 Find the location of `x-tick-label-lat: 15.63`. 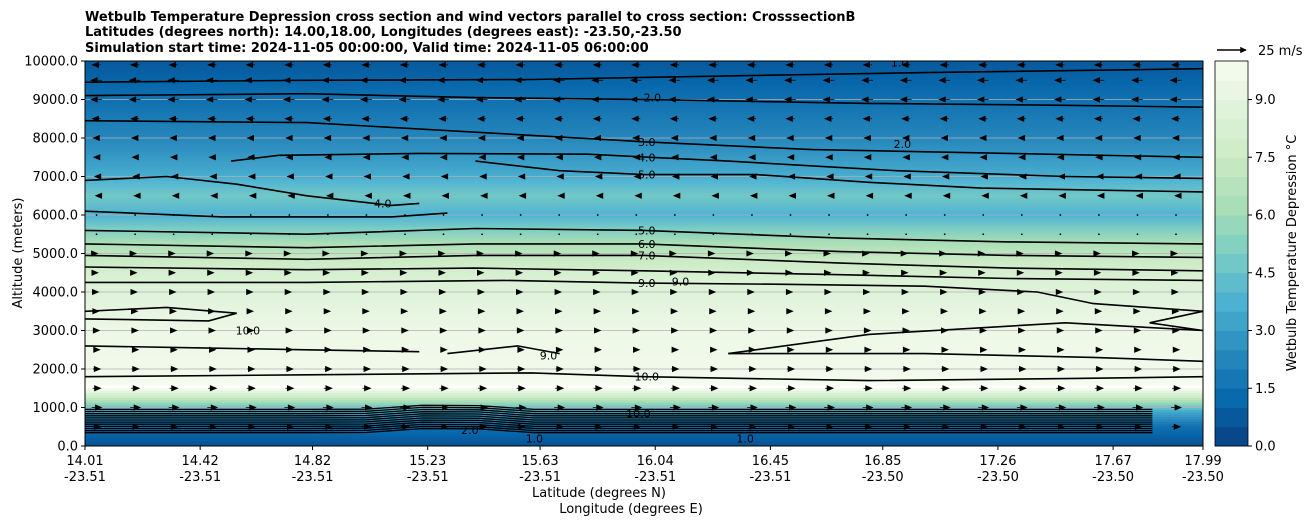

x-tick-label-lat: 15.63 is located at coordinates (539, 461).